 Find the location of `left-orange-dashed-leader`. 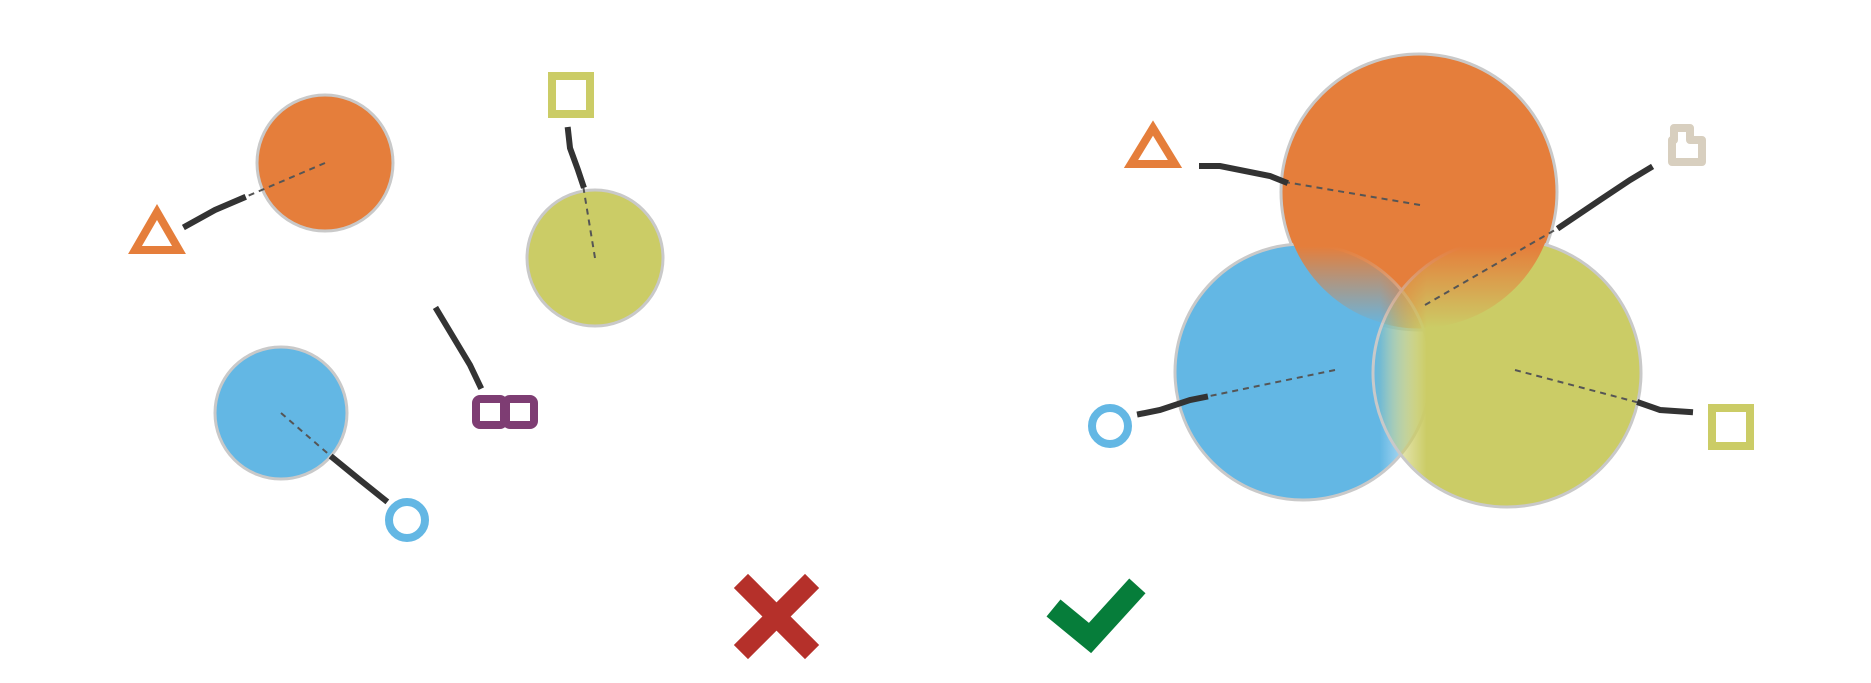

left-orange-dashed-leader is located at coordinates (284, 180).